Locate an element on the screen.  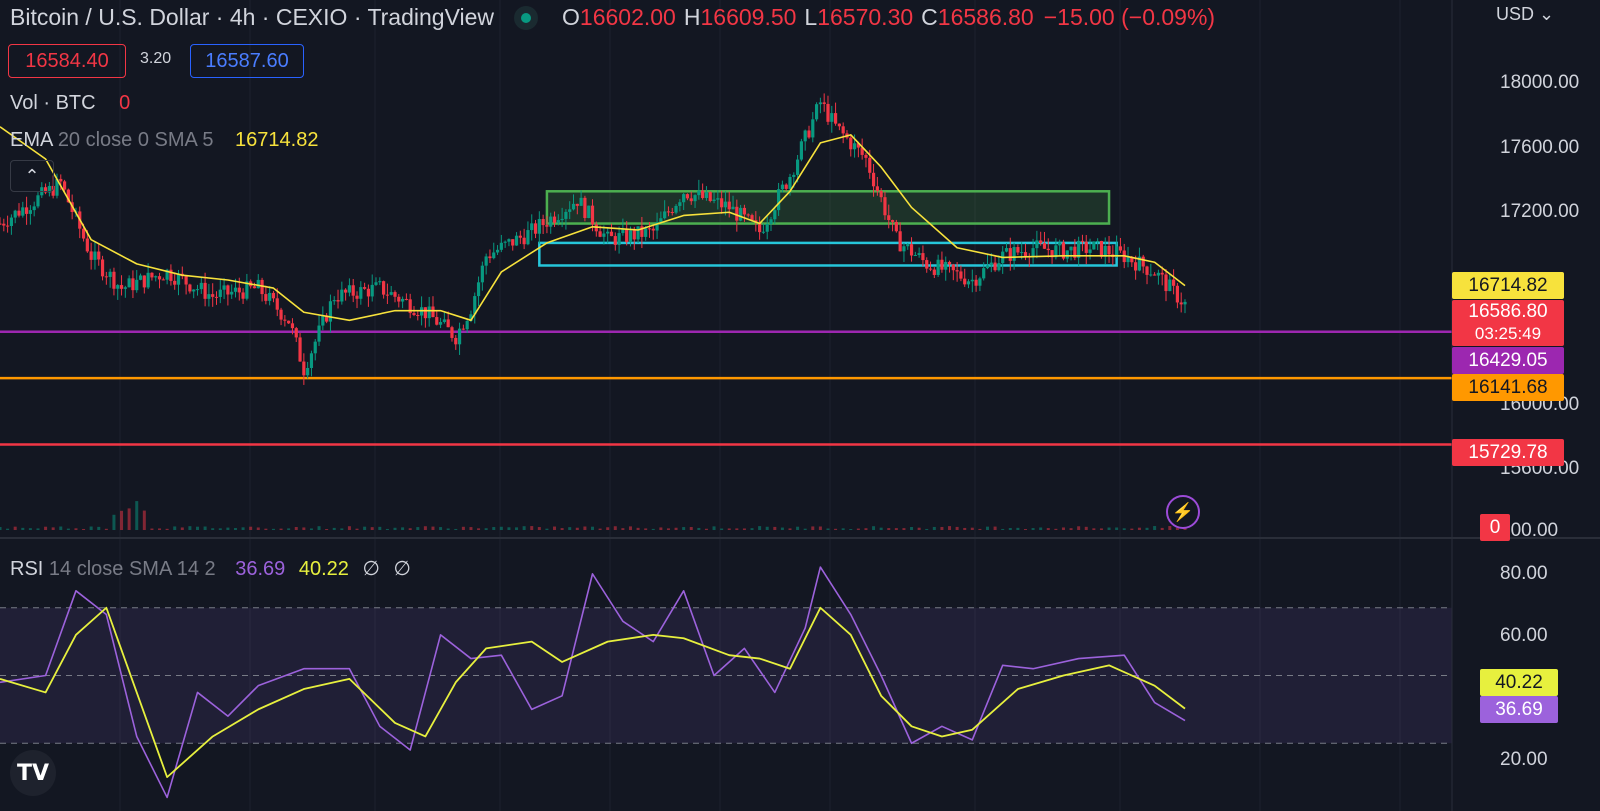
chevron-down-icon: ⌄ is located at coordinates (1544, 14).